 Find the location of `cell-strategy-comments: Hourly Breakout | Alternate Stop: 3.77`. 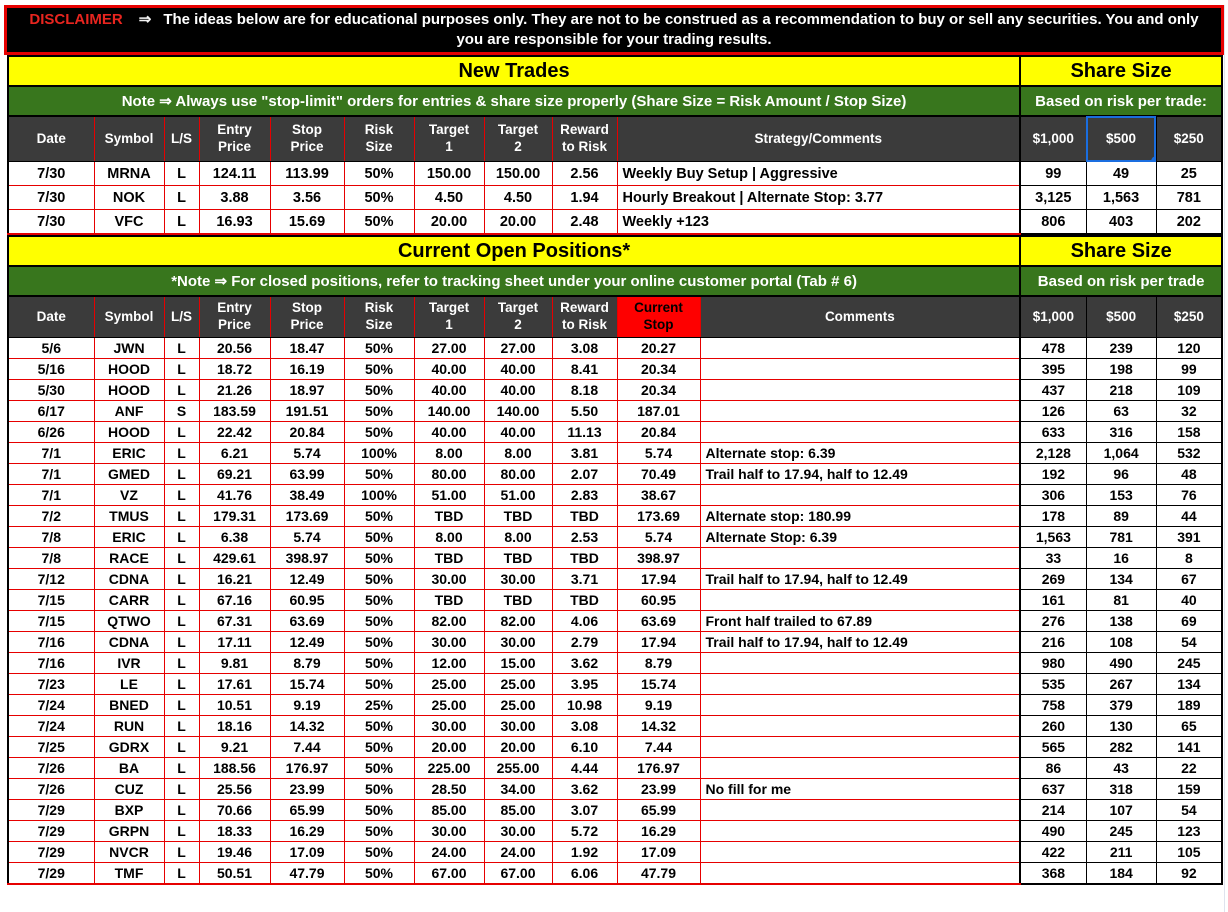

cell-strategy-comments: Hourly Breakout | Alternate Stop: 3.77 is located at coordinates (818, 197).